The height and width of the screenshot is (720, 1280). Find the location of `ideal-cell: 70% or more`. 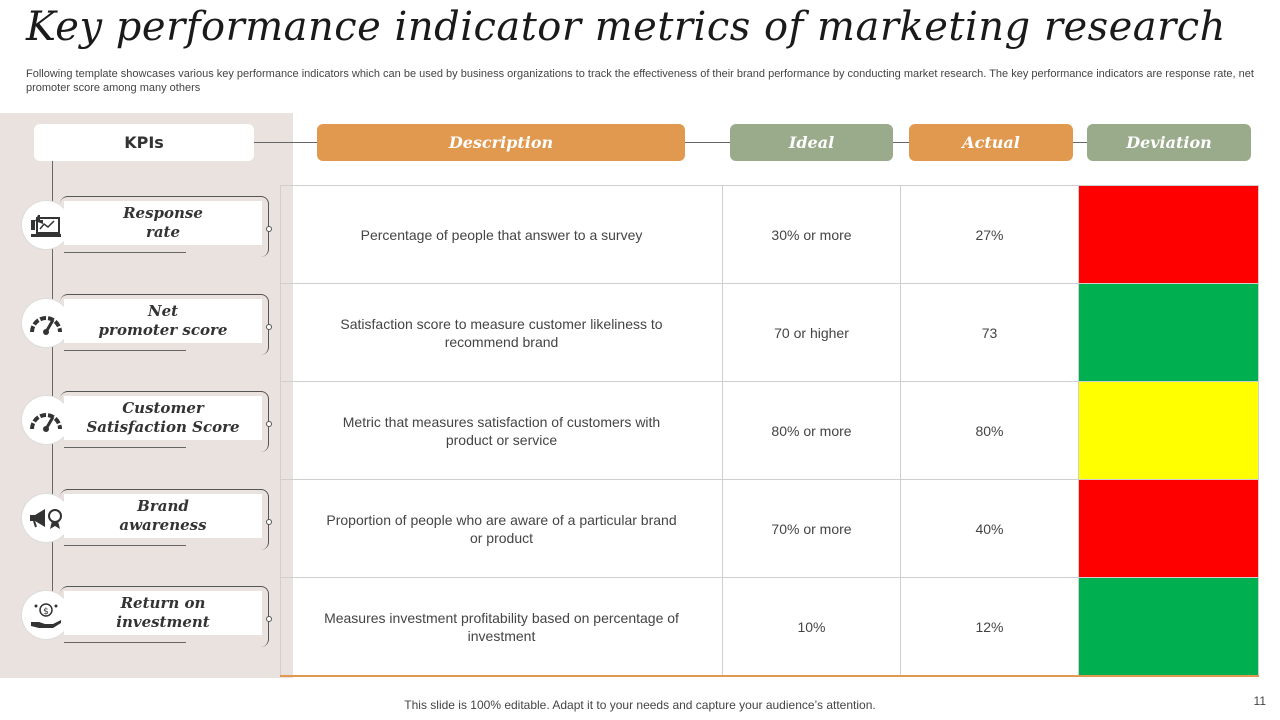

ideal-cell: 70% or more is located at coordinates (811, 528).